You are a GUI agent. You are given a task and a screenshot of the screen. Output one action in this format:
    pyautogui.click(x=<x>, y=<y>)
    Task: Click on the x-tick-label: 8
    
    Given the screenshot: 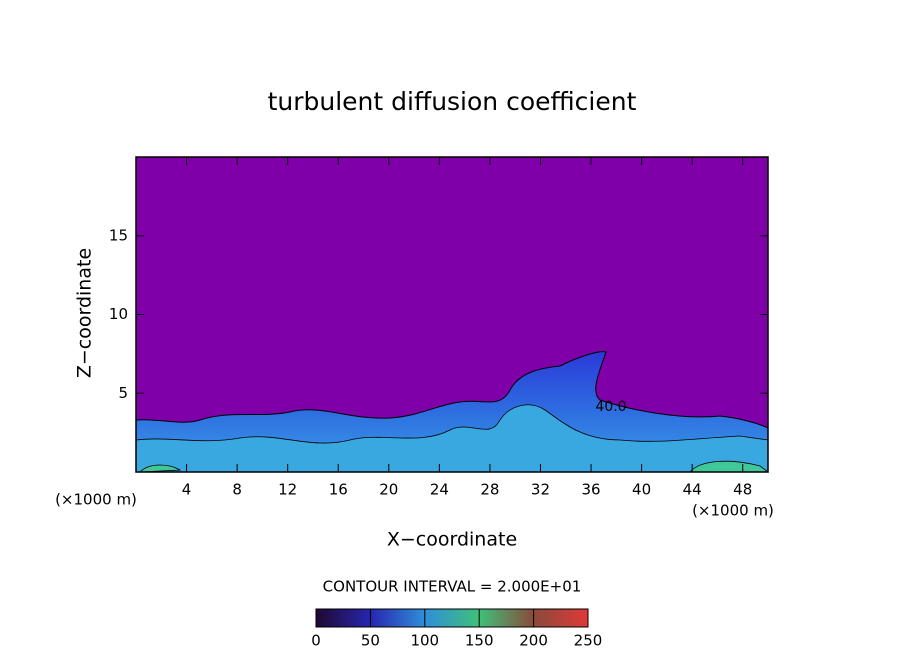 What is the action you would take?
    pyautogui.click(x=237, y=490)
    